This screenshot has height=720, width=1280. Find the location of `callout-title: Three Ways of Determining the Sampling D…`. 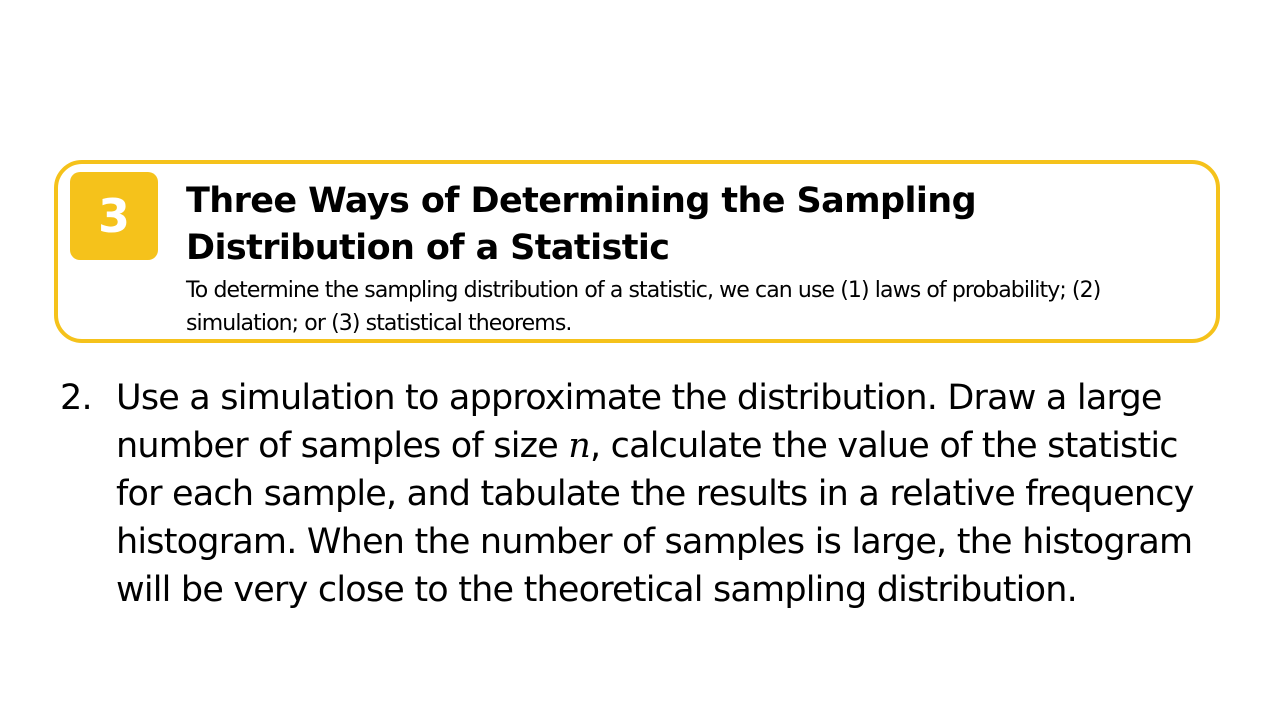

callout-title: Three Ways of Determining the Sampling D… is located at coordinates (581, 224).